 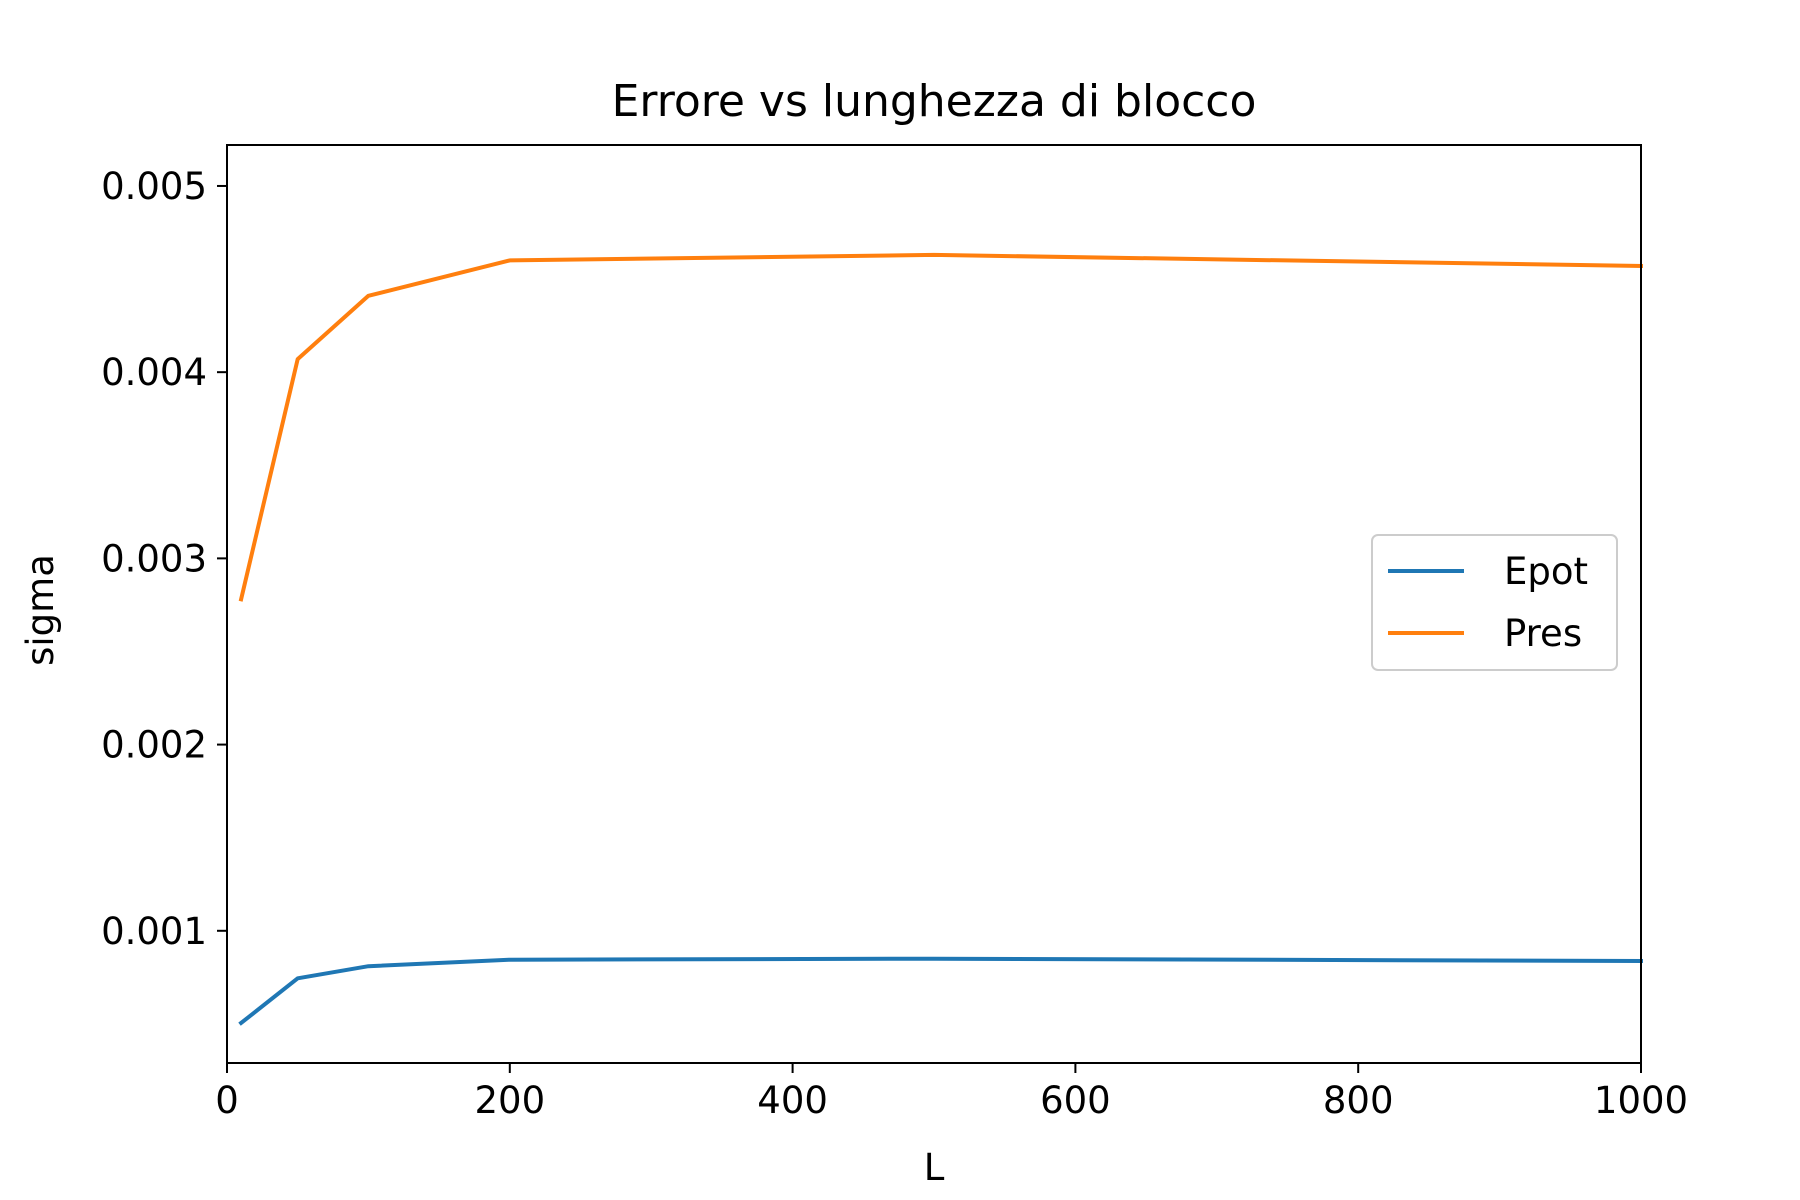 I want to click on x-tick-label: 600, so click(x=1075, y=1100).